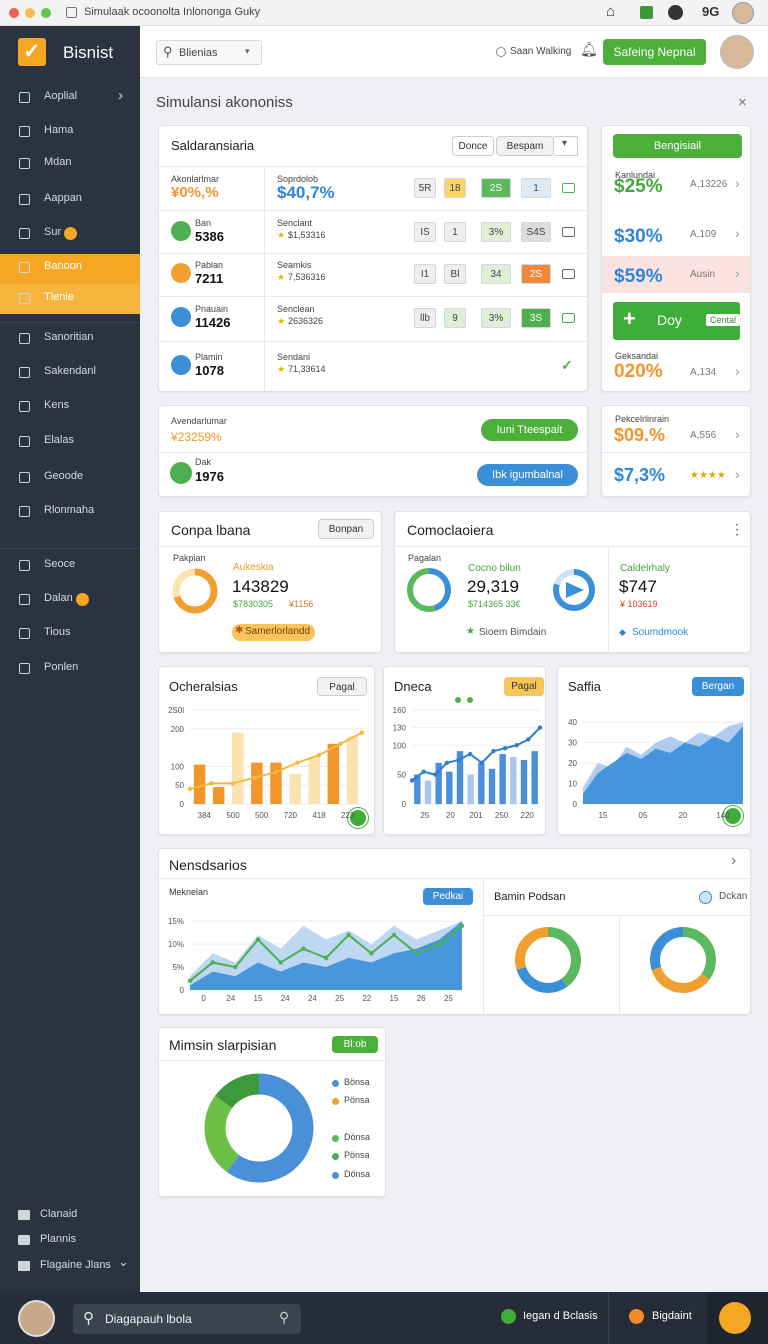 This screenshot has width=768, height=1344. Describe the element at coordinates (70, 633) in the screenshot. I see `menu-item: Tious` at that location.